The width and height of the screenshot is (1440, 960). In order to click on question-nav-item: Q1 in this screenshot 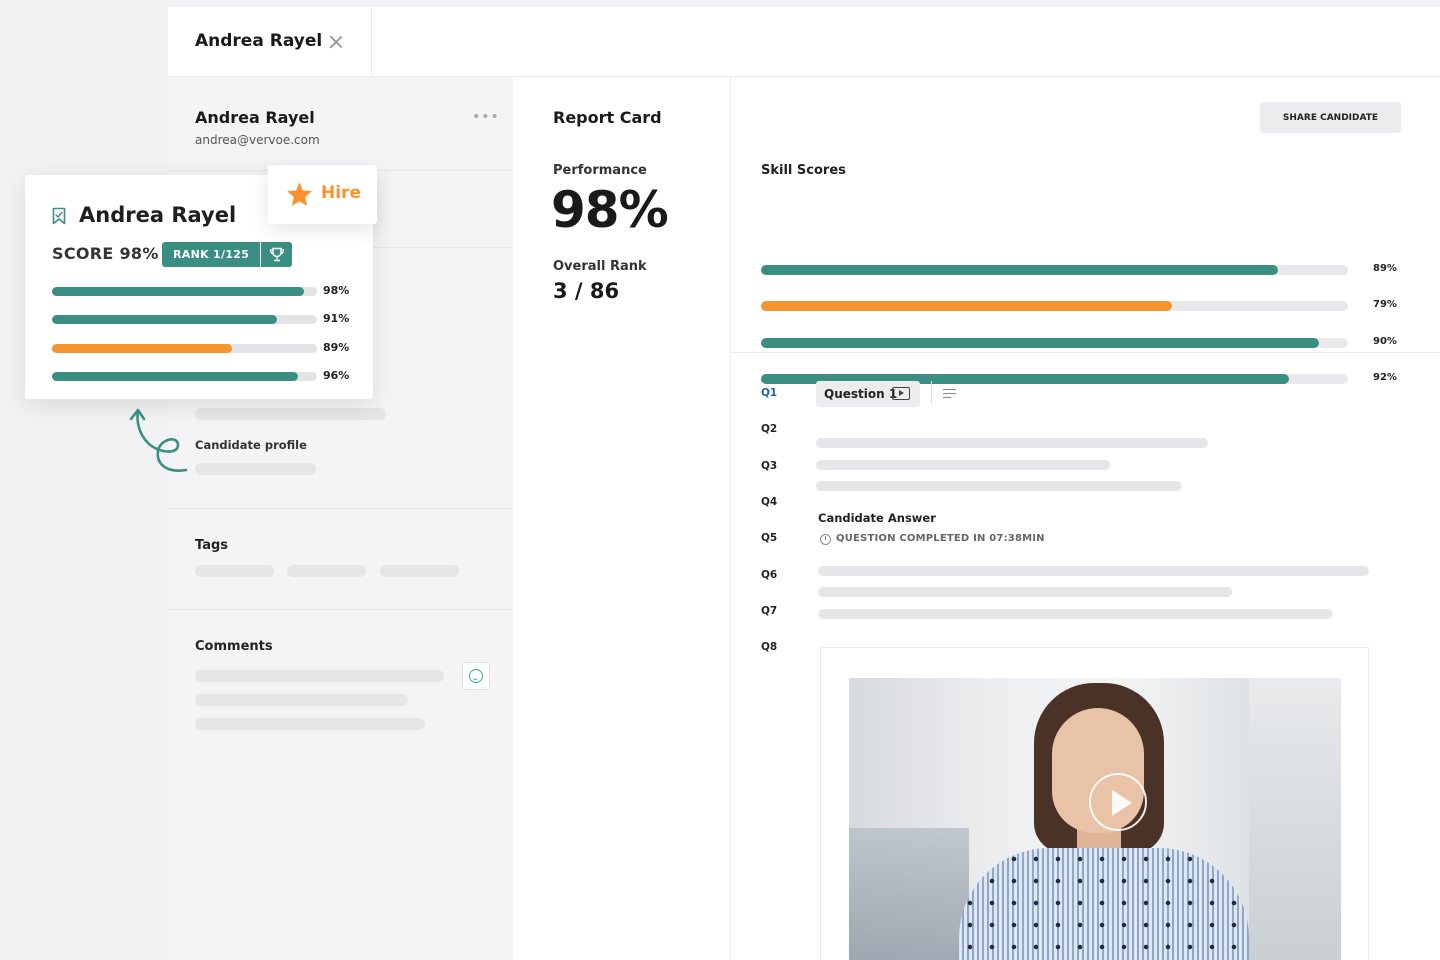, I will do `click(769, 393)`.